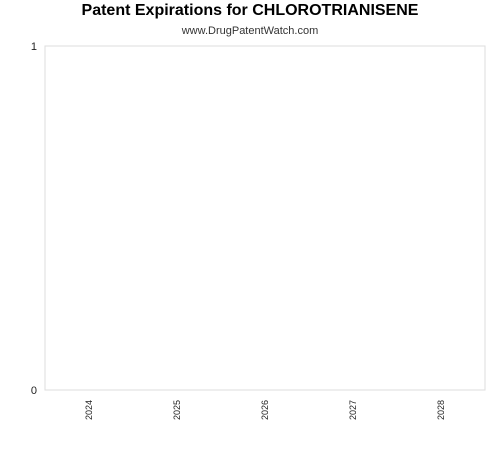  I want to click on y-axis: 01, so click(34, 219).